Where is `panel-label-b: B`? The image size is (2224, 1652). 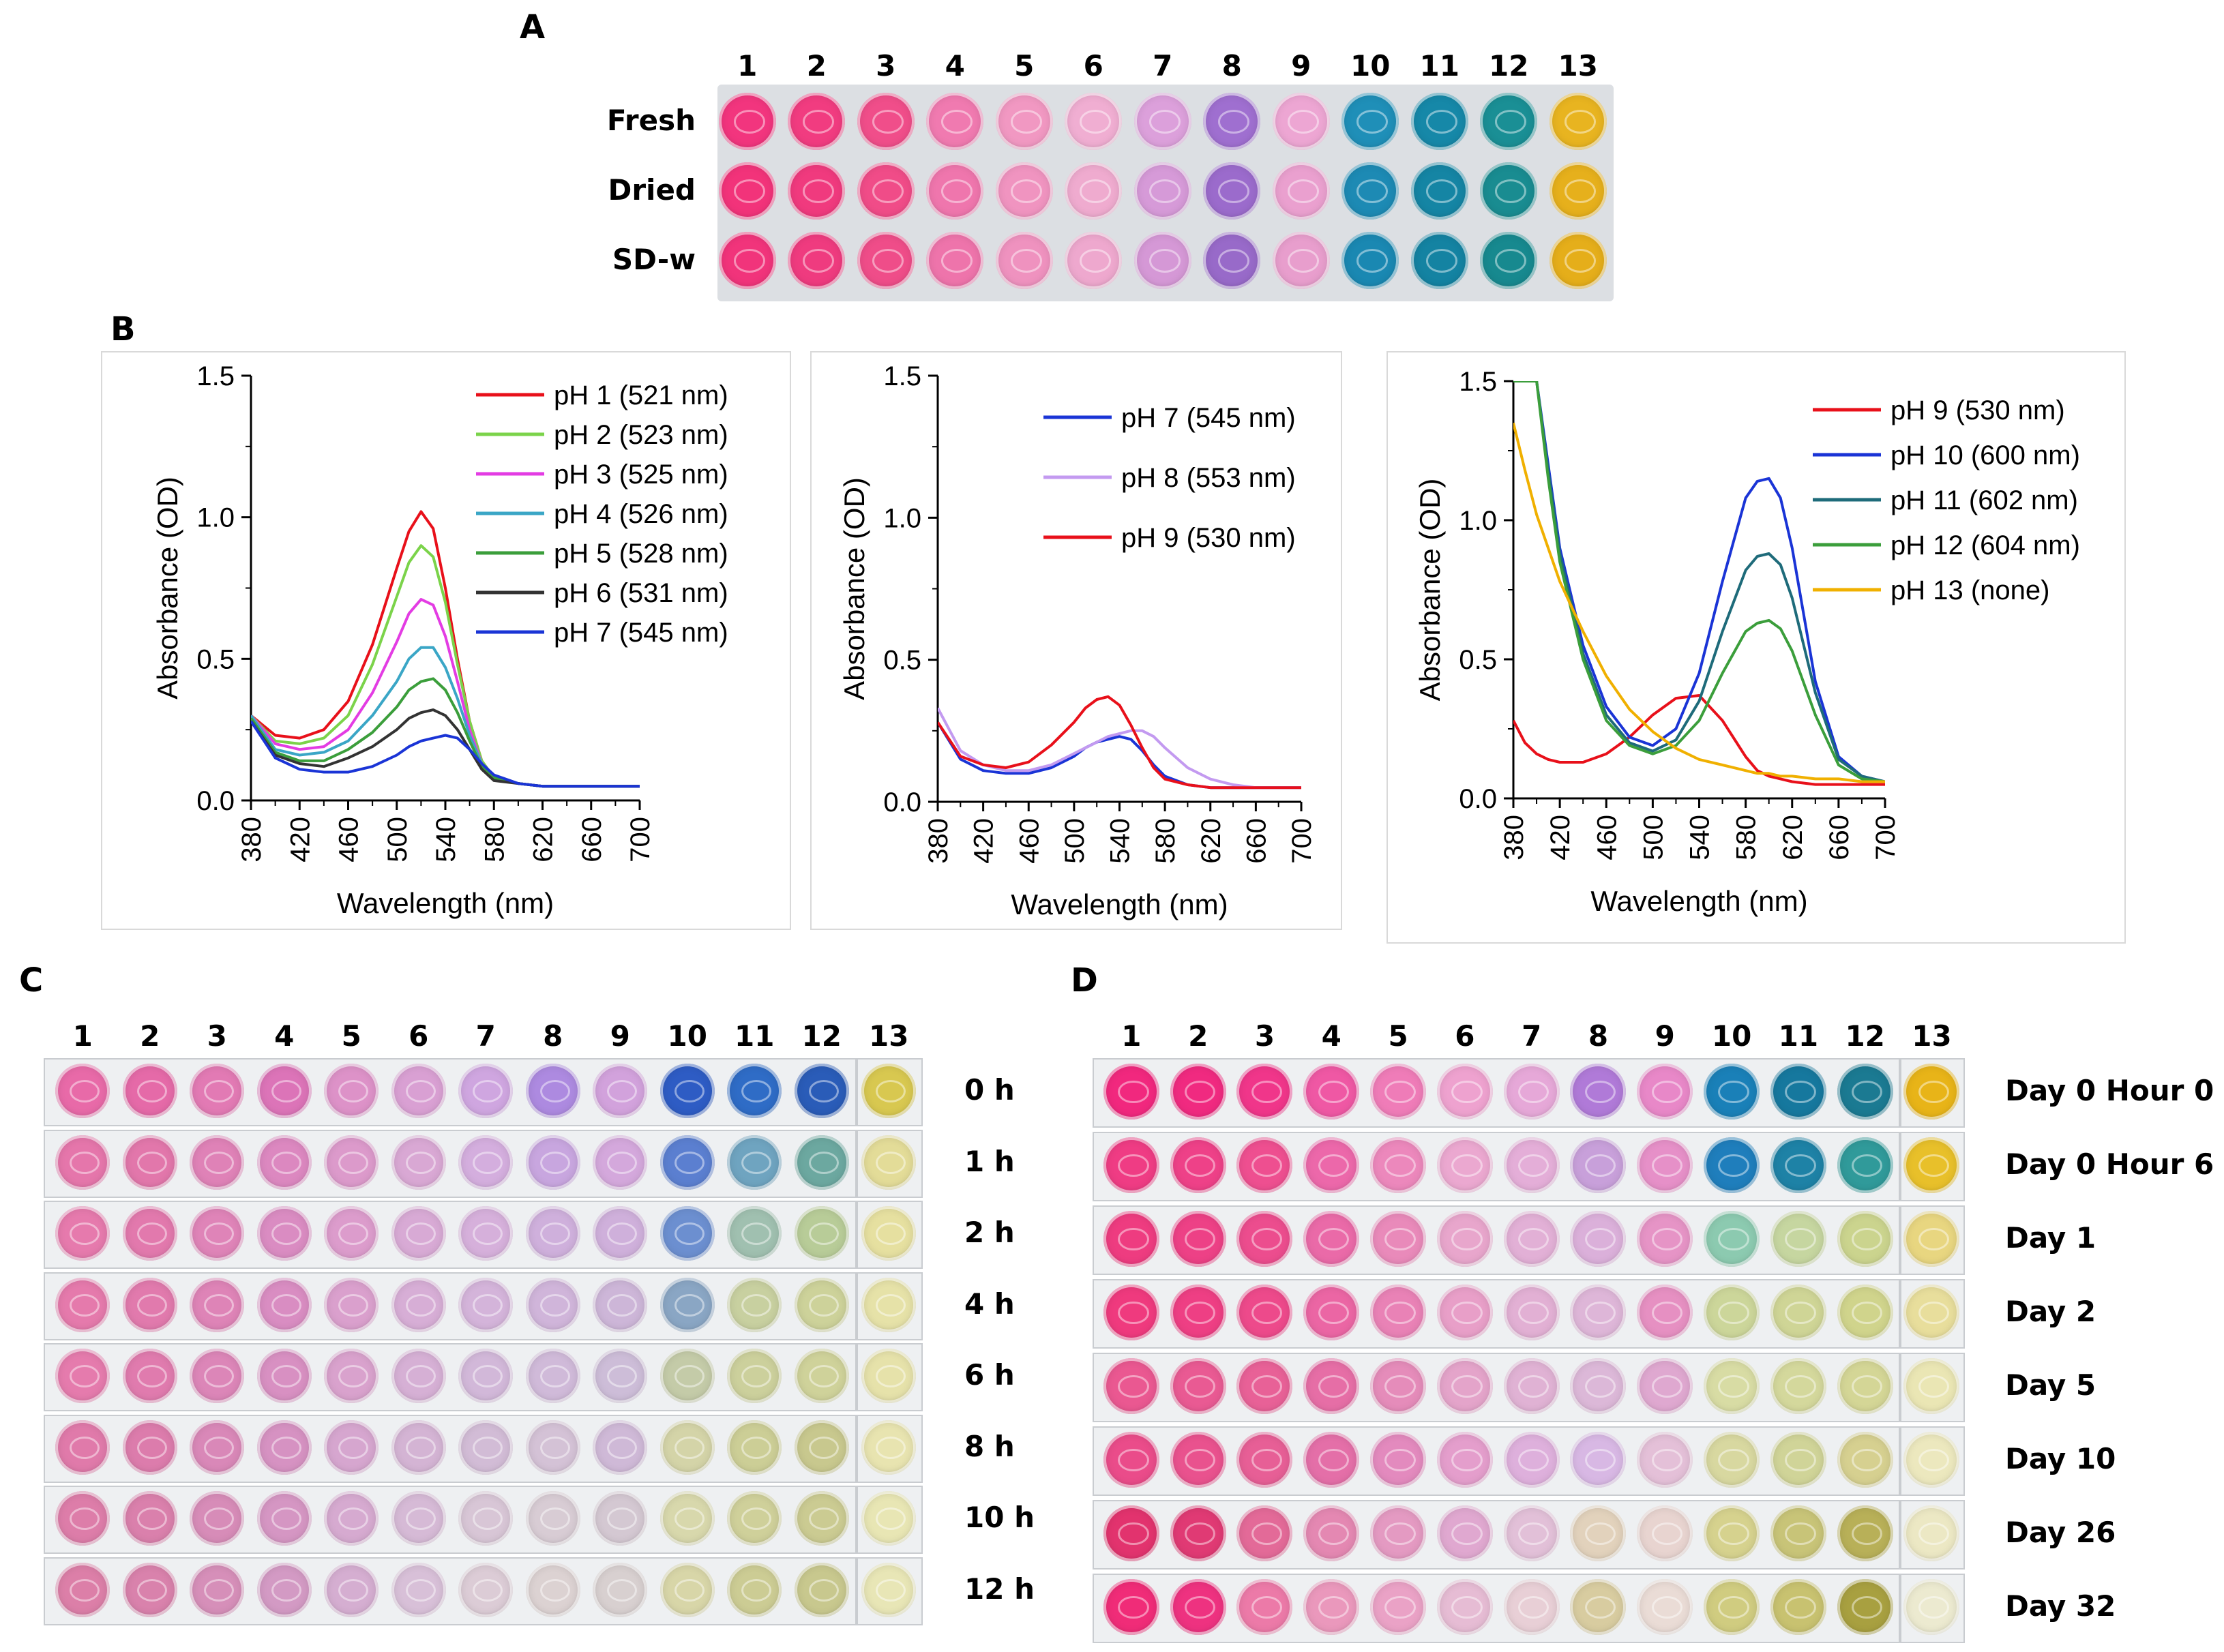 panel-label-b: B is located at coordinates (123, 329).